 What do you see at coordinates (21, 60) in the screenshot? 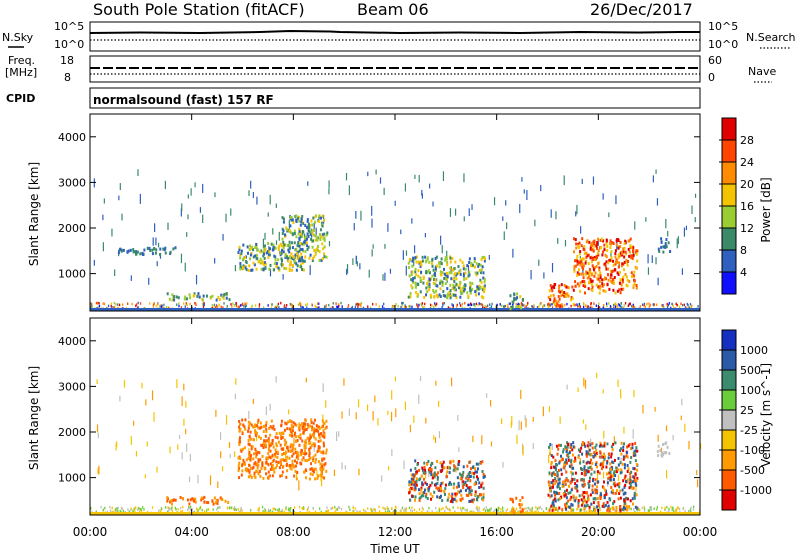
I see `freq-label: Freq.` at bounding box center [21, 60].